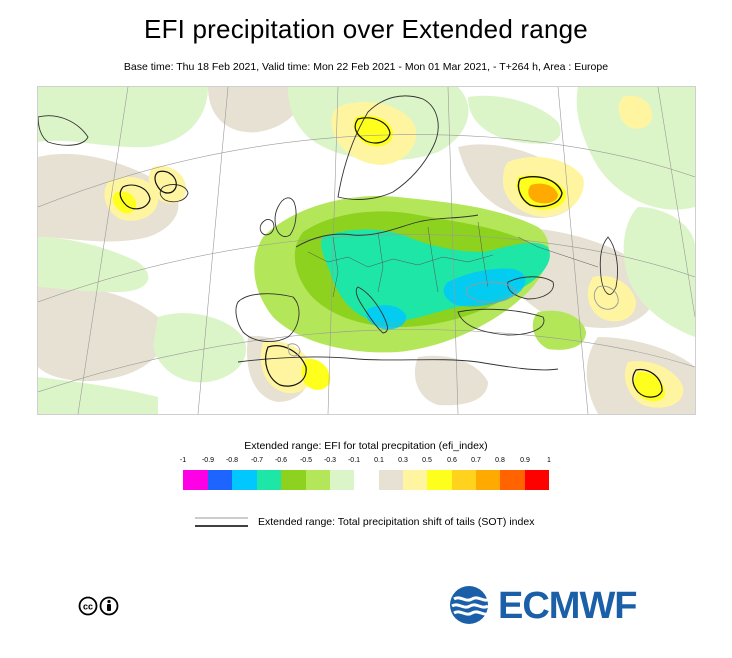  Describe the element at coordinates (257, 460) in the screenshot. I see `legend-tick: -0.7` at that location.